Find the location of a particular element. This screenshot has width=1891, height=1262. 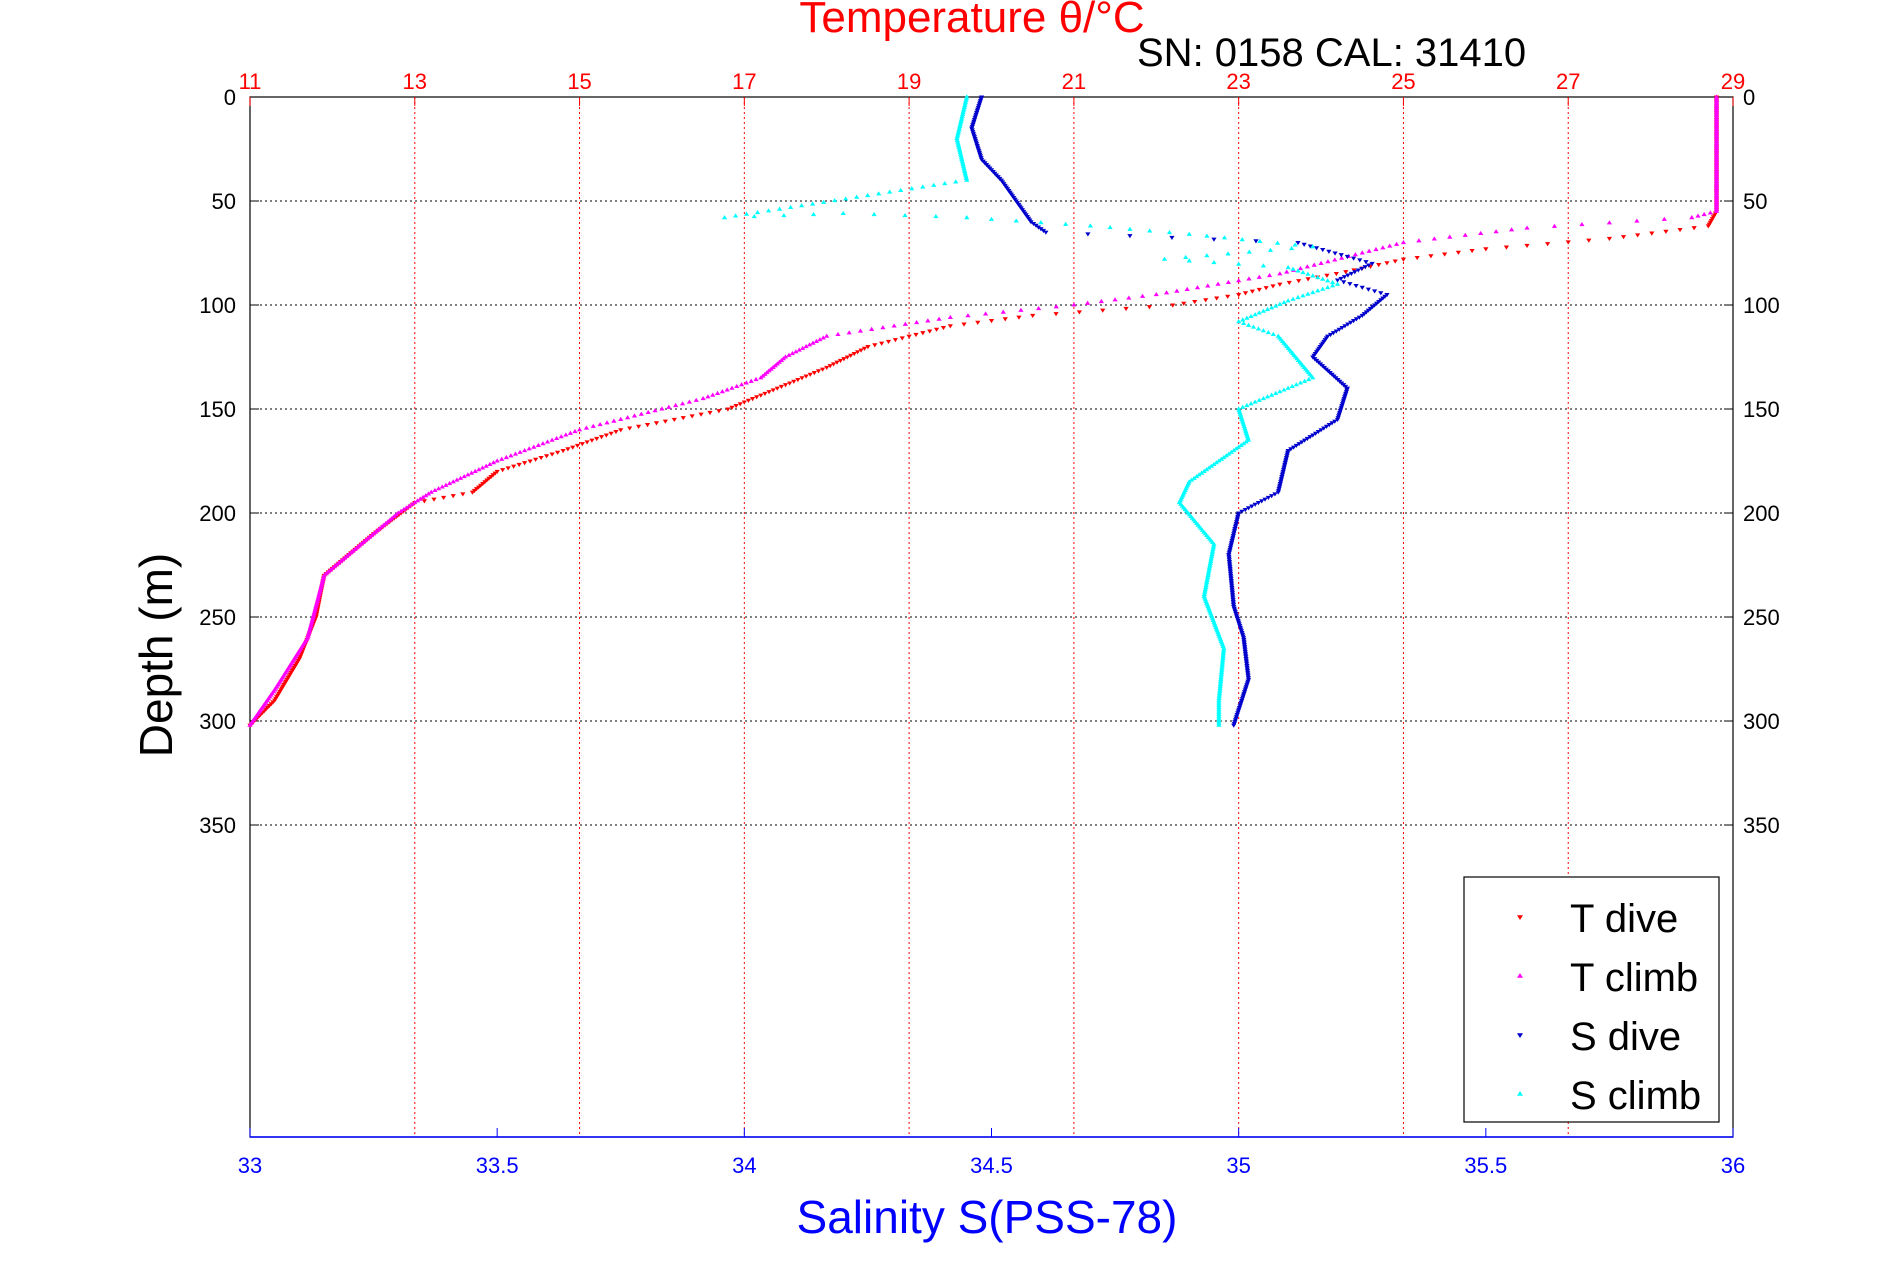

x-top-tick-label: 15 is located at coordinates (579, 81).